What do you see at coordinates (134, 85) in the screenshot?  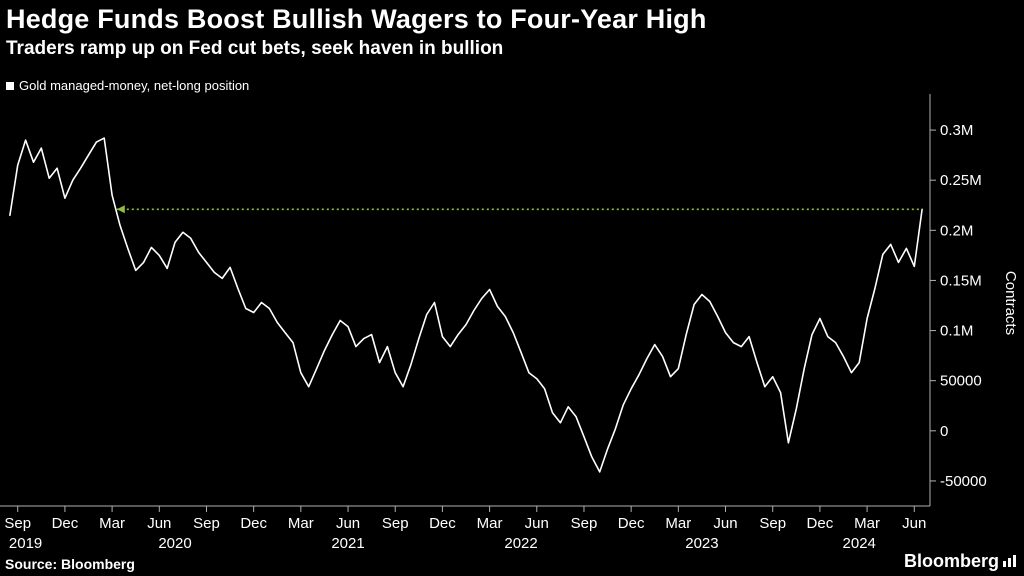 I see `legend-label: Gold managed-money, net-long position` at bounding box center [134, 85].